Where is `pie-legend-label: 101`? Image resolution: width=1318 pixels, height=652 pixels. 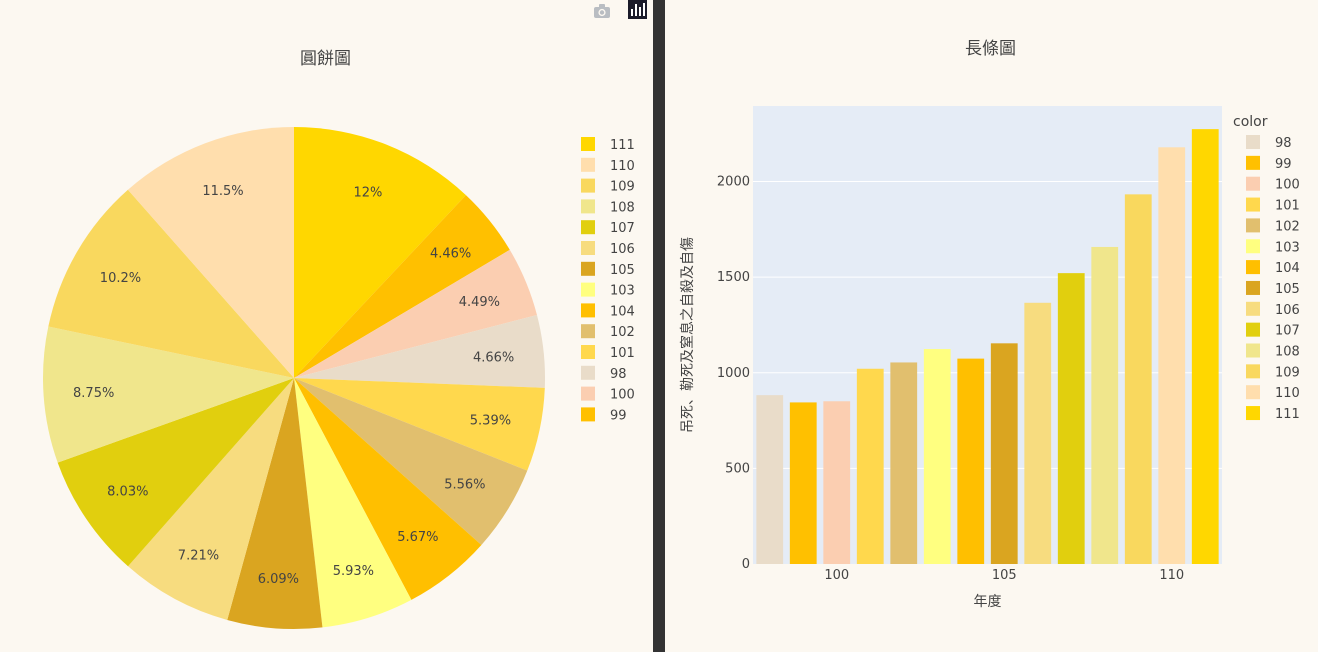
pie-legend-label: 101 is located at coordinates (622, 353).